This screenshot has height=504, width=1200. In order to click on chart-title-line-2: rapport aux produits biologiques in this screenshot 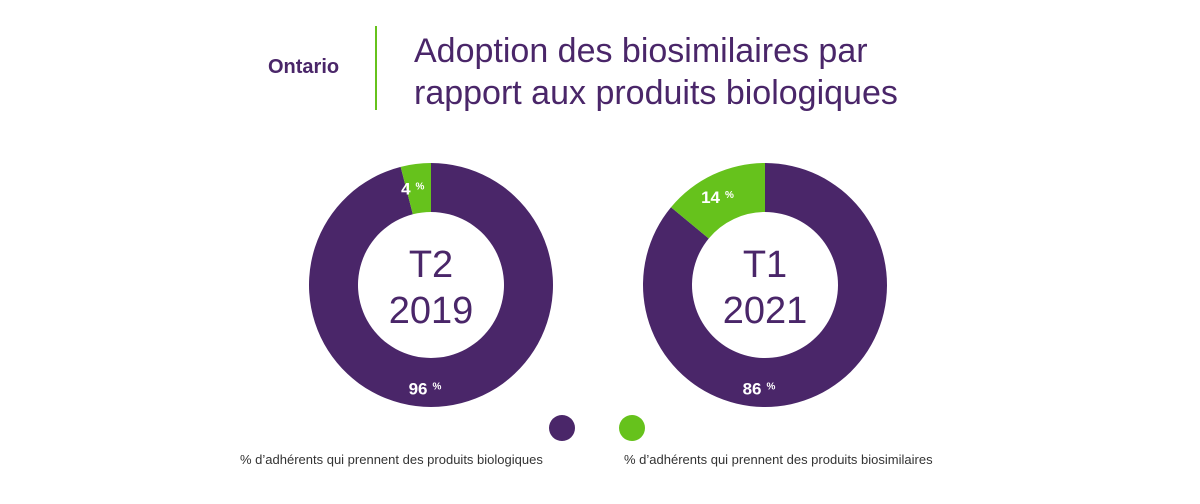, I will do `click(656, 93)`.